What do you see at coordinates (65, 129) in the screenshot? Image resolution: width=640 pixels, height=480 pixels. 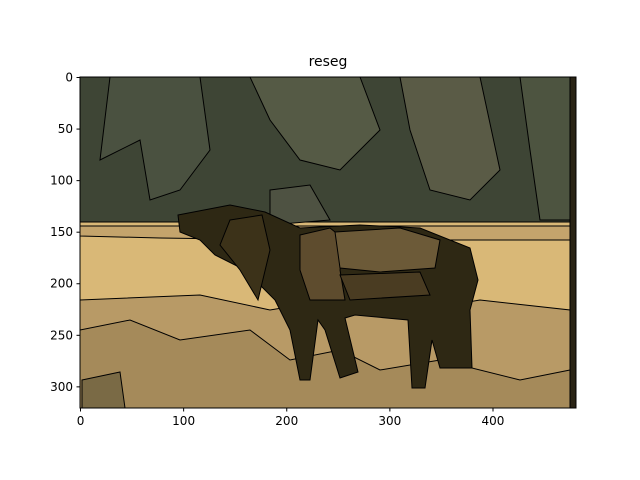 I see `y-tick-label: 50` at bounding box center [65, 129].